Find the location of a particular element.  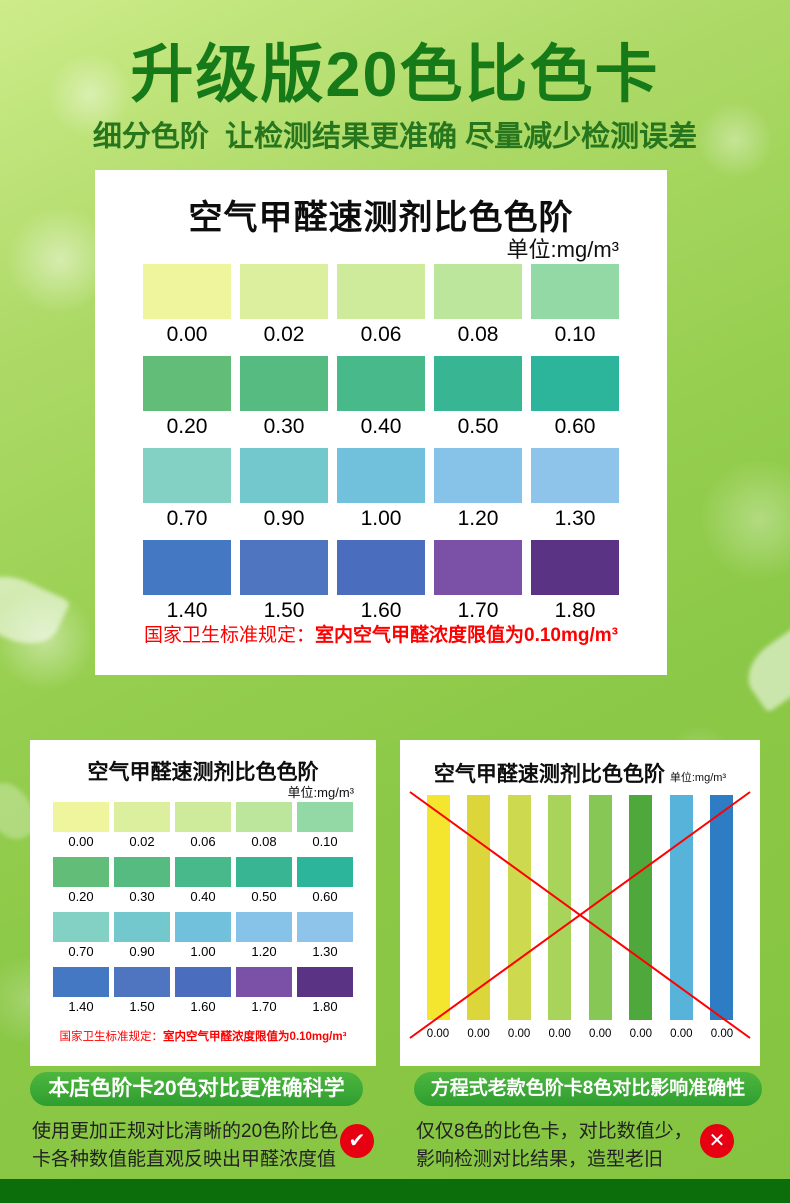

swatch-value: 1.30 is located at coordinates (575, 518).